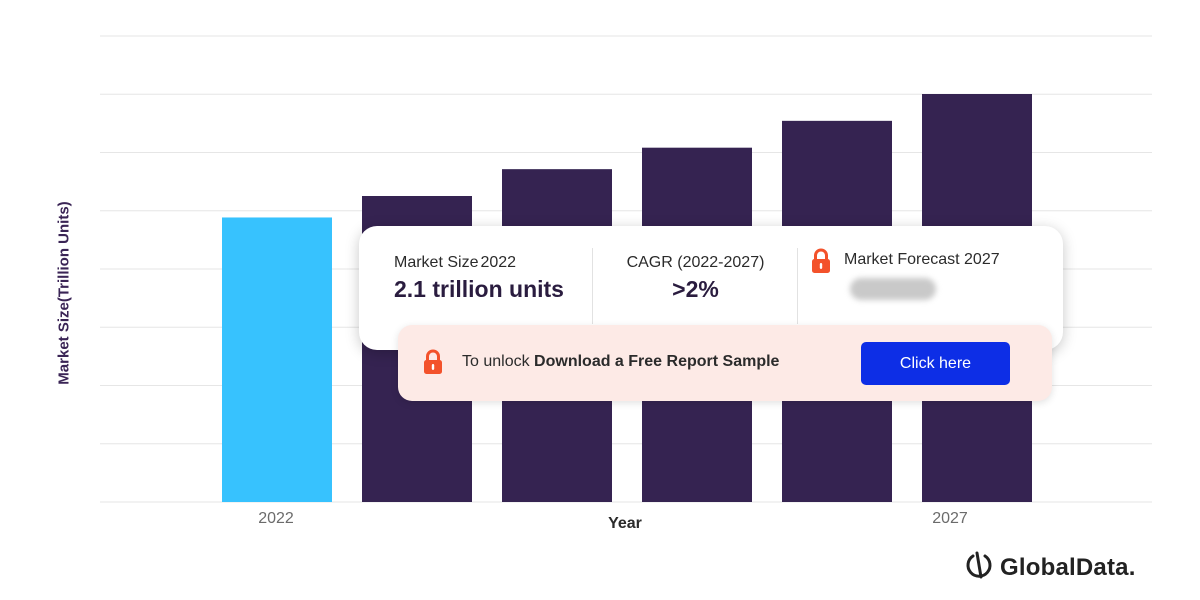 This screenshot has height=600, width=1200. I want to click on click-here-button: Click here, so click(935, 363).